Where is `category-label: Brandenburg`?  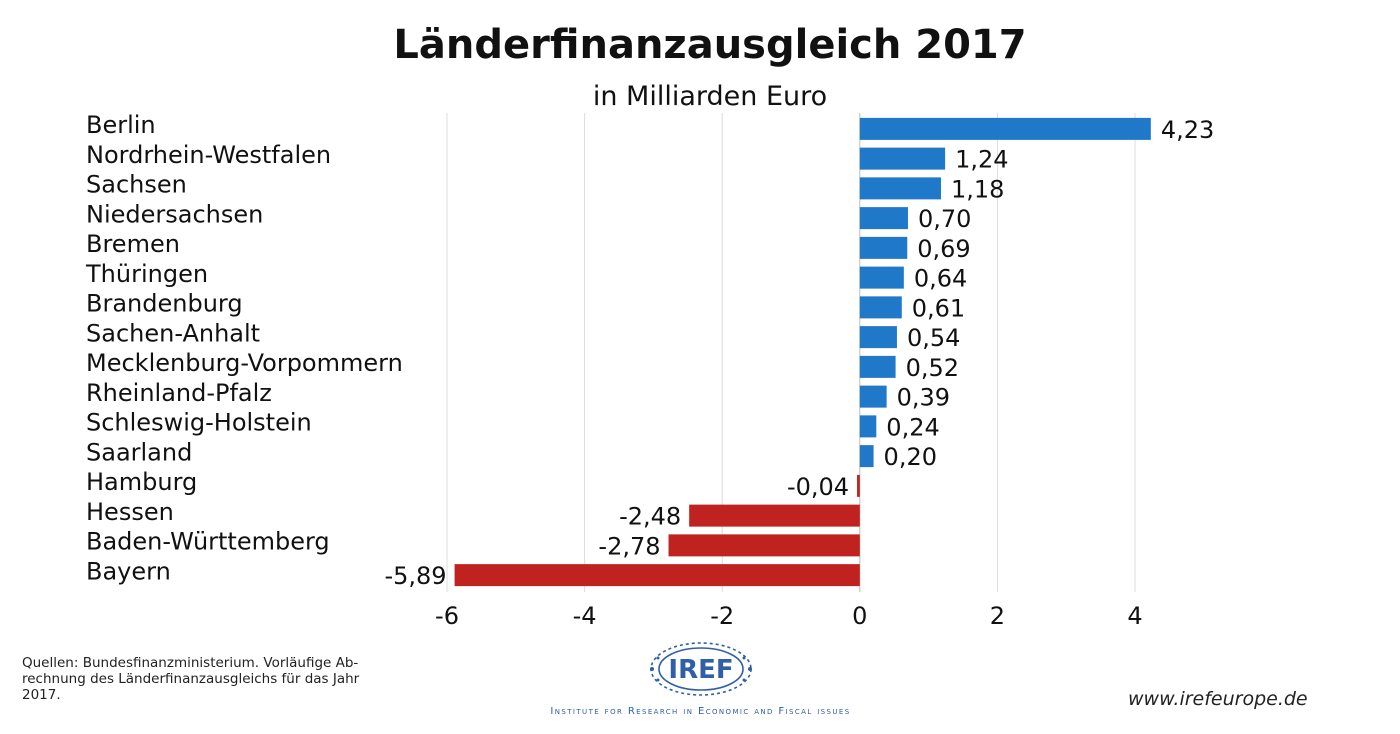
category-label: Brandenburg is located at coordinates (164, 304).